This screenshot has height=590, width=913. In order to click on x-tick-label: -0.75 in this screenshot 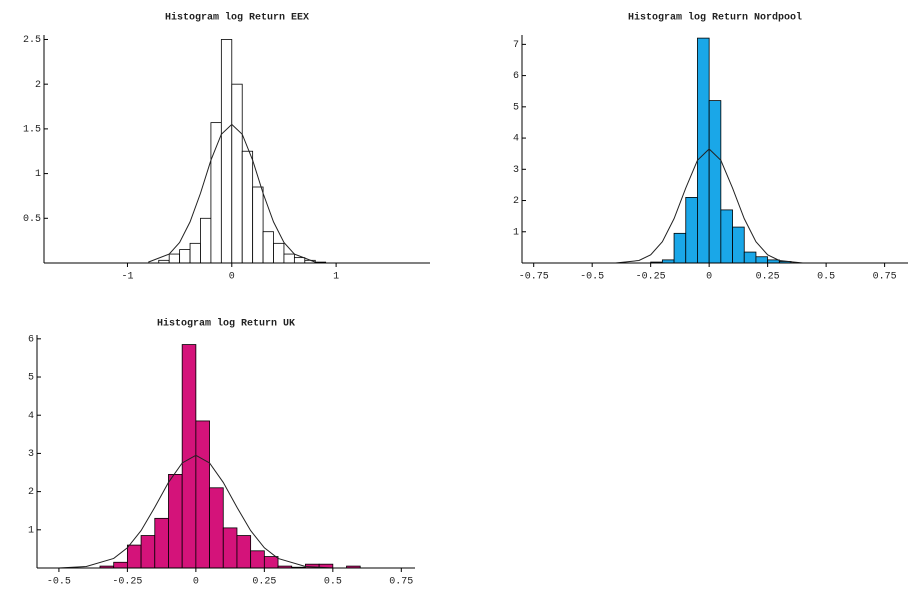, I will do `click(534, 277)`.